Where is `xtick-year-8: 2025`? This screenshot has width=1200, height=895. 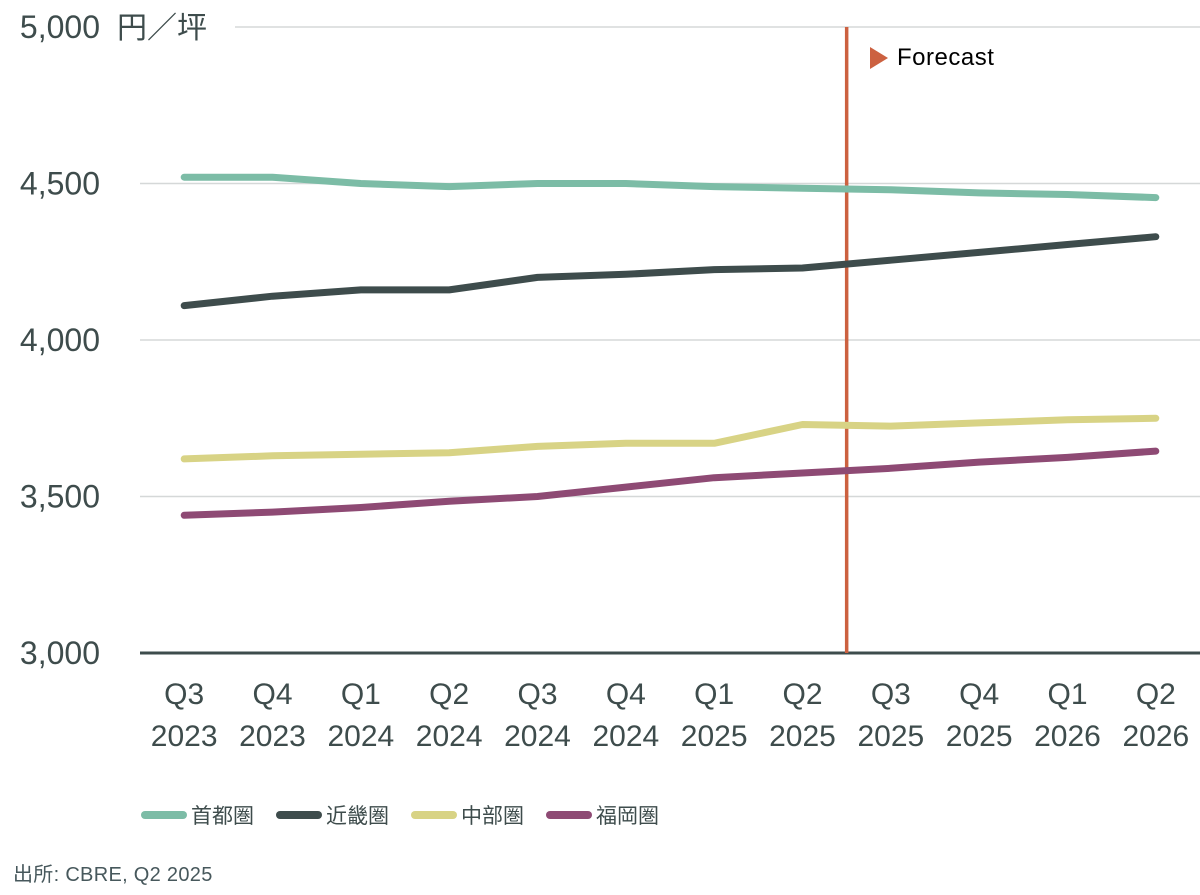
xtick-year-8: 2025 is located at coordinates (890, 736).